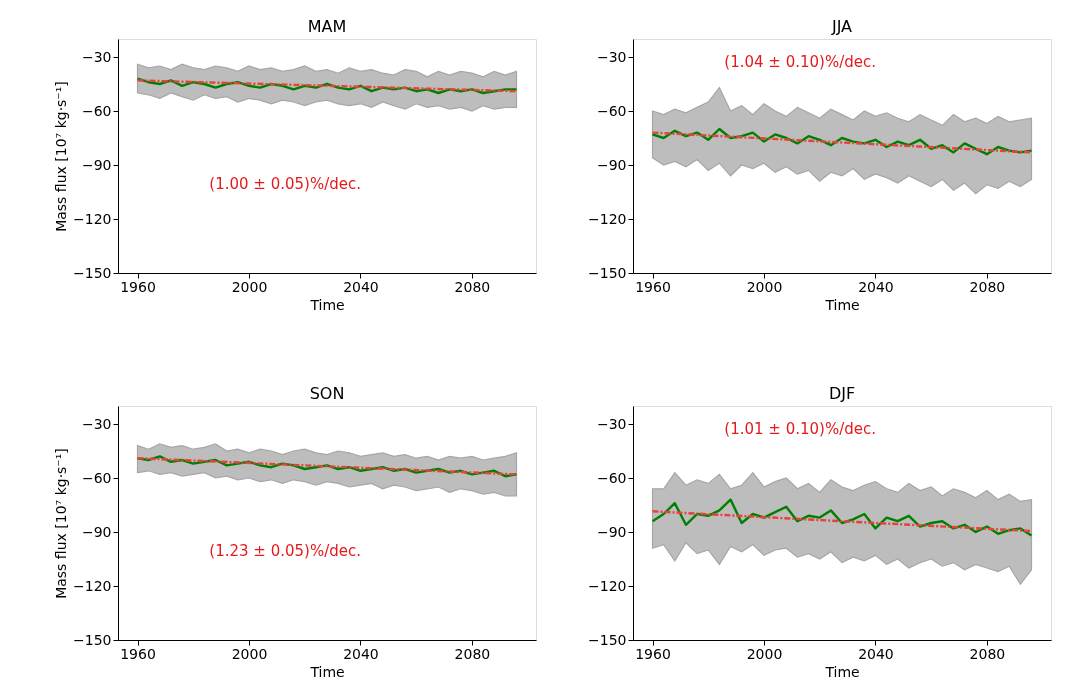  What do you see at coordinates (842, 517) in the screenshot?
I see `line-series` at bounding box center [842, 517].